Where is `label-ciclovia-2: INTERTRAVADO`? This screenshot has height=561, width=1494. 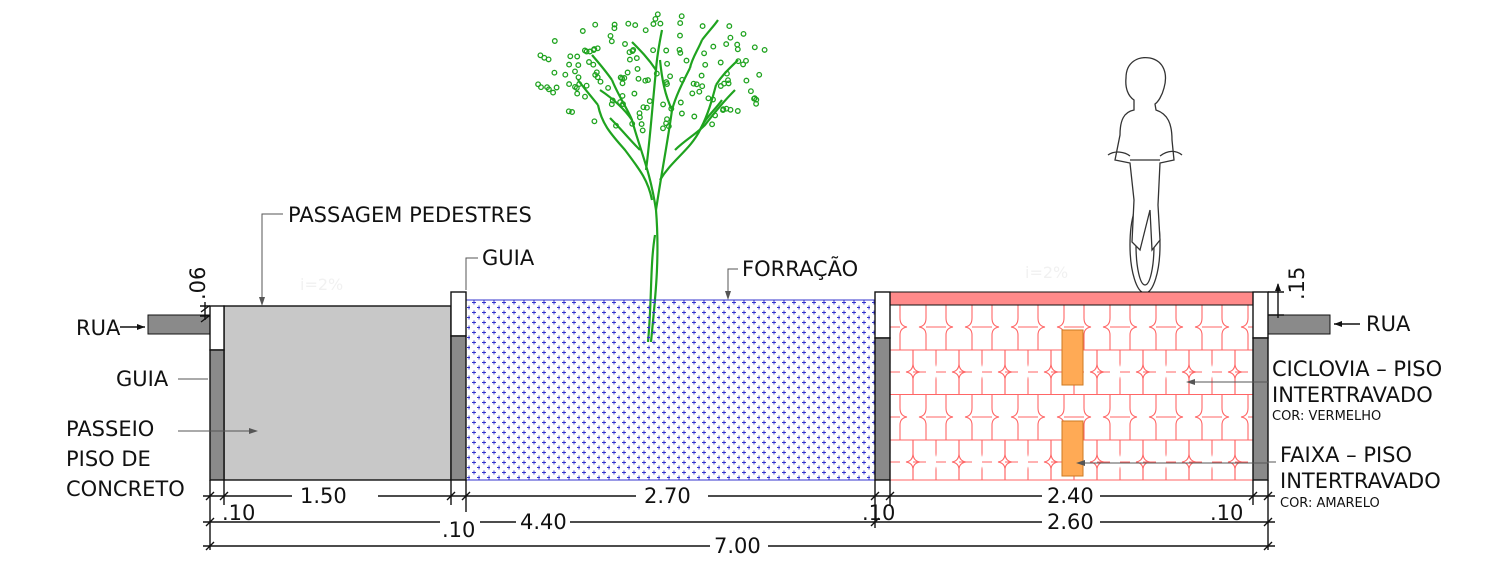 label-ciclovia-2: INTERTRAVADO is located at coordinates (1352, 395).